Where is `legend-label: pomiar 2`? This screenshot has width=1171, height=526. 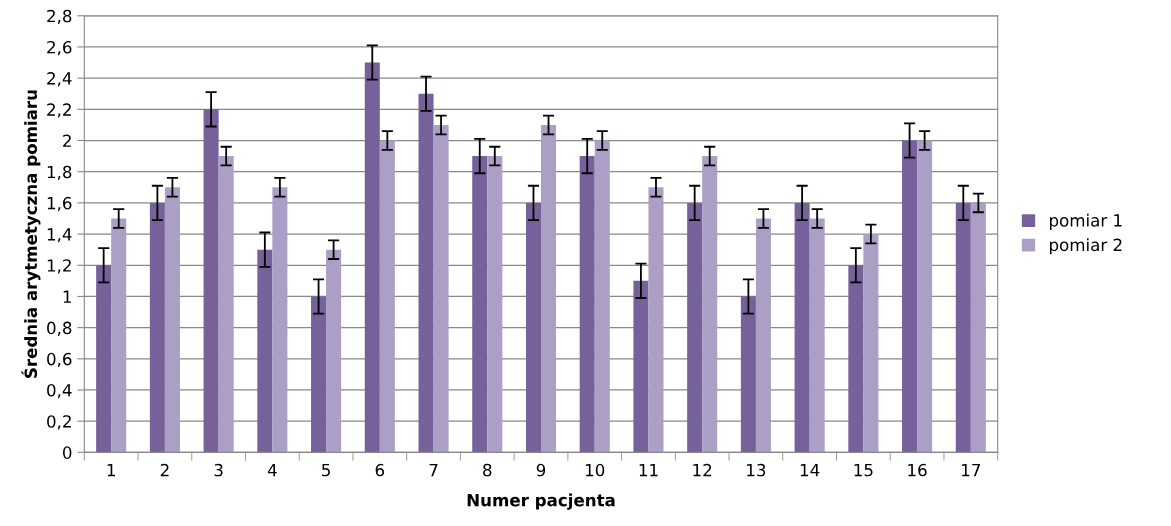
legend-label: pomiar 2 is located at coordinates (1086, 246).